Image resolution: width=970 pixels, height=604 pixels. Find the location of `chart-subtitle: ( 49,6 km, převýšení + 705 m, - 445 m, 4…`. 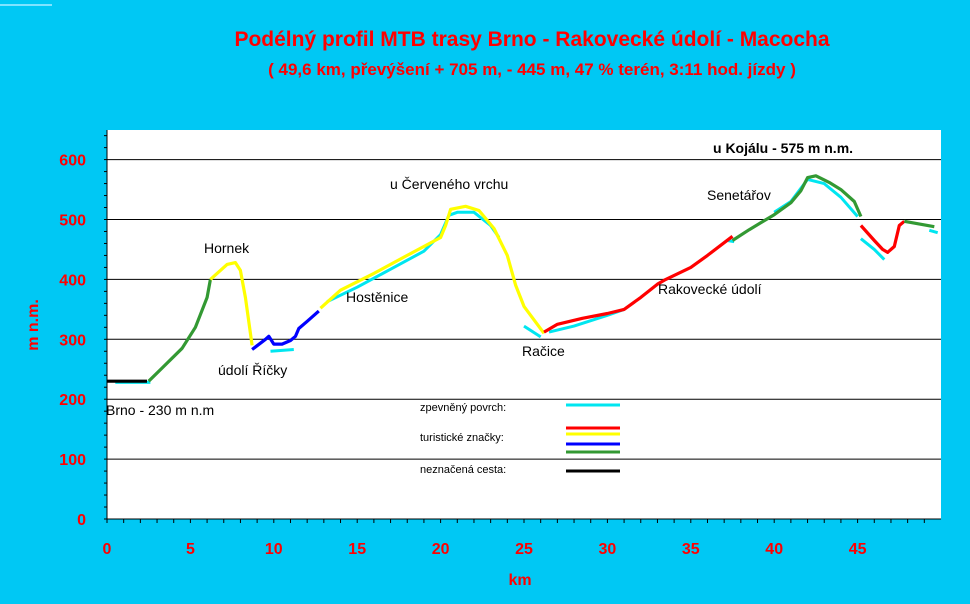

chart-subtitle: ( 49,6 km, převýšení + 705 m, - 445 m, 4… is located at coordinates (532, 69).